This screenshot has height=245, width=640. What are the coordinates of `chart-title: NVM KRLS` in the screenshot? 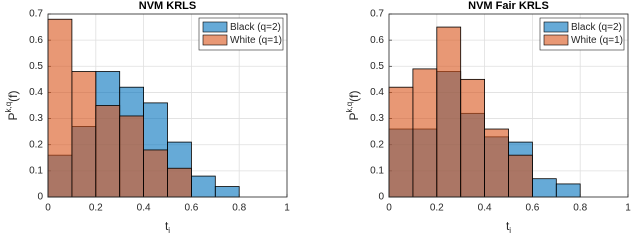 It's located at (167, 6).